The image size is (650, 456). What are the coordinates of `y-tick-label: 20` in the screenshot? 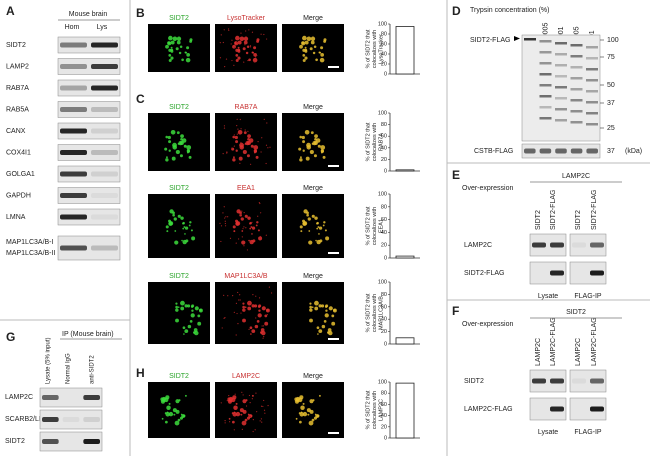 It's located at (384, 246).